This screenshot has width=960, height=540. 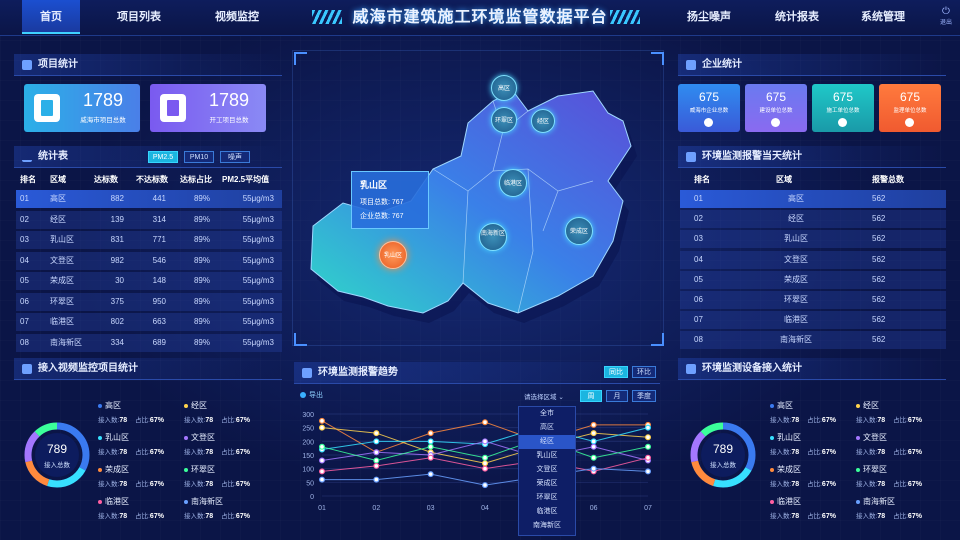 I want to click on stat-table-title: 统计表, so click(x=53, y=156).